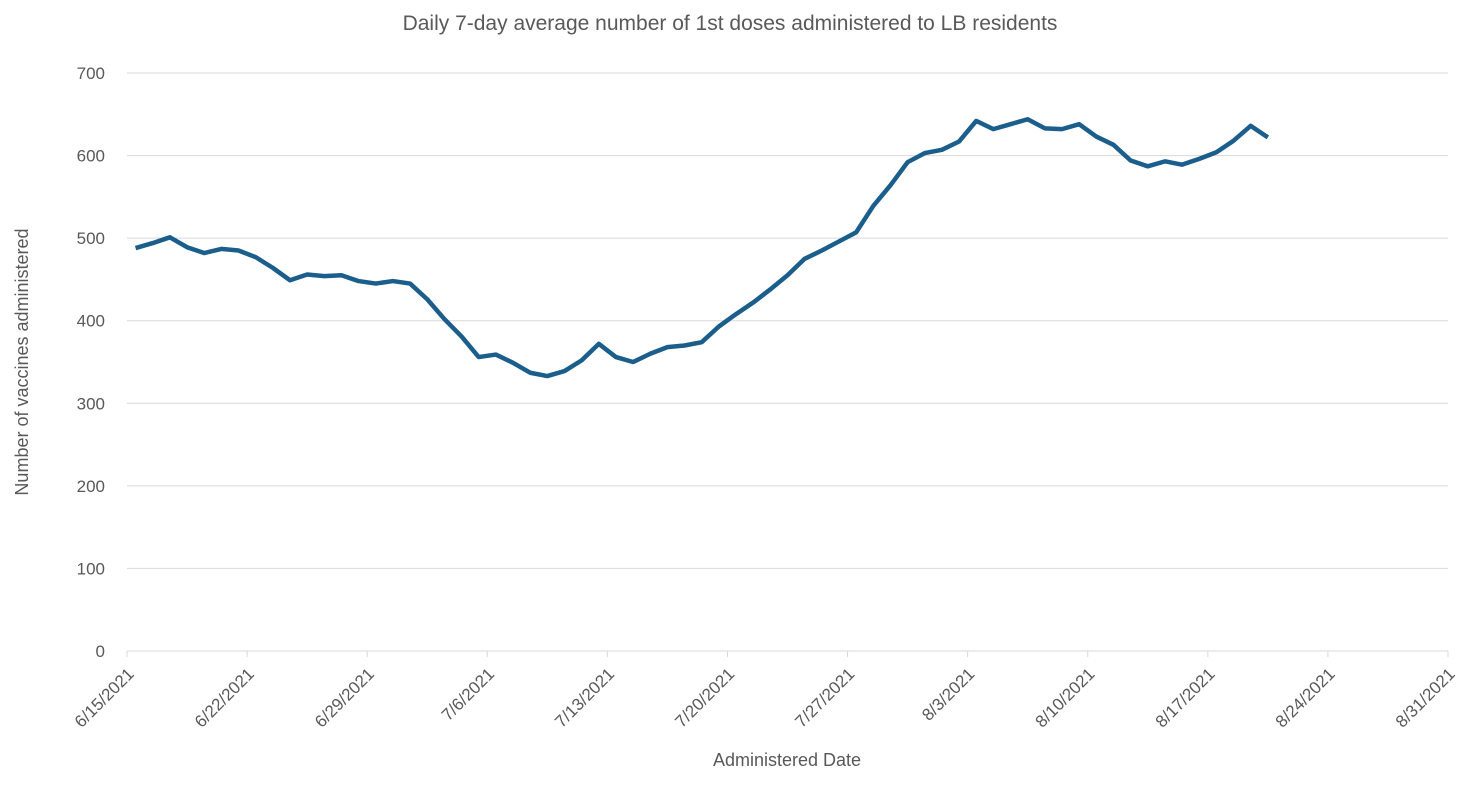 The height and width of the screenshot is (798, 1460). I want to click on x-tick-label: 7/13/2021, so click(584, 697).